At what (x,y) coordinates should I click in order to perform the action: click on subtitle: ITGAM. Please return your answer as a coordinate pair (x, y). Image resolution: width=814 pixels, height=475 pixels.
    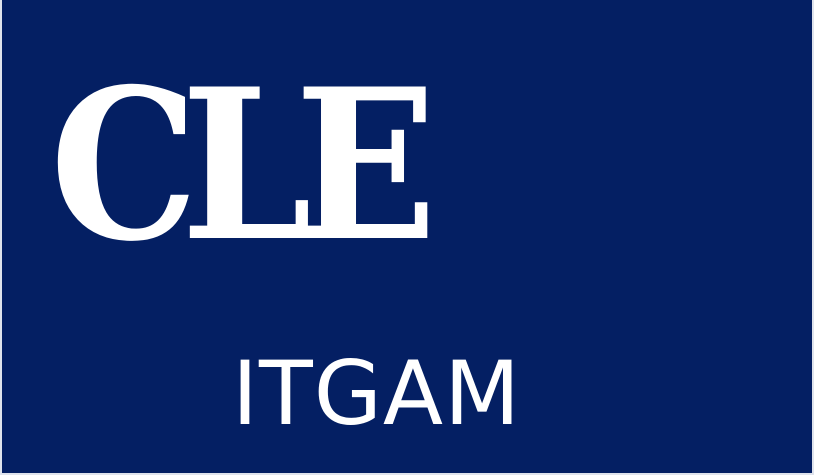
    Looking at the image, I should click on (377, 393).